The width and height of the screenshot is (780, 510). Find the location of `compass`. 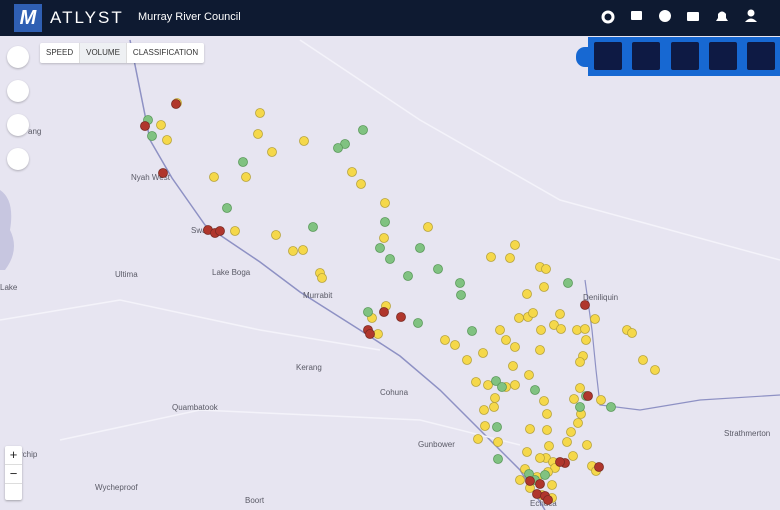

compass is located at coordinates (13, 492).